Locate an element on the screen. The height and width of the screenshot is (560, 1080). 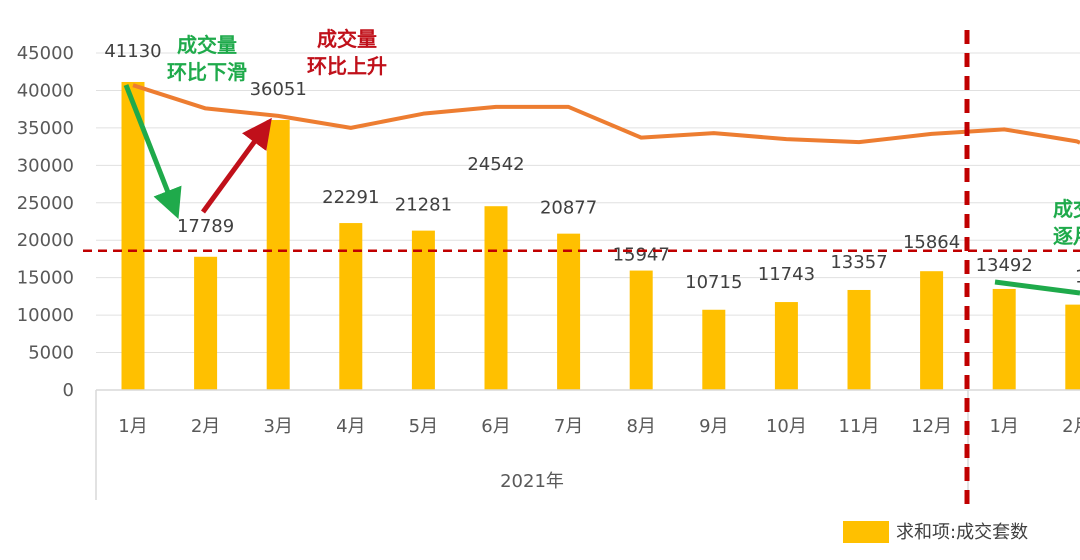
annotation-text: 成交 is located at coordinates (1066, 209).